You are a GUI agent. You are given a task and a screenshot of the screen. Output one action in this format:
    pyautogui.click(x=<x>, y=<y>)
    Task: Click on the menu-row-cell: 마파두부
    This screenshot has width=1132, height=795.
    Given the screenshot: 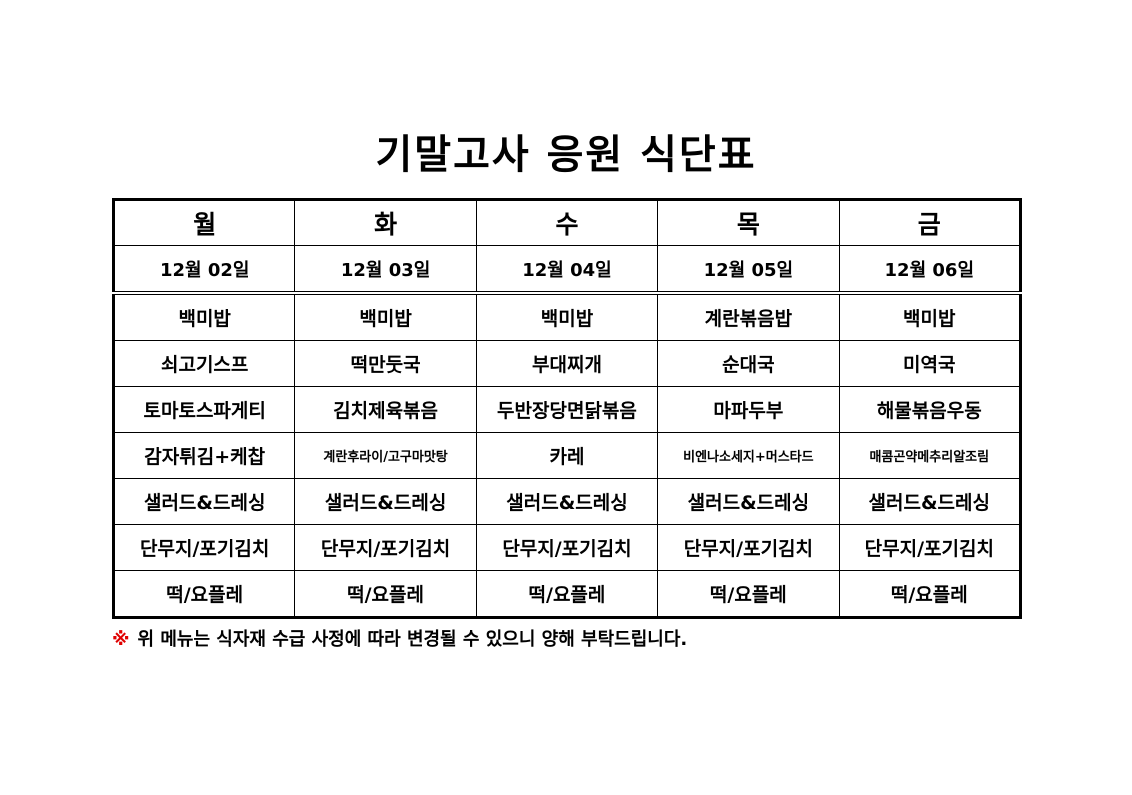 What is the action you would take?
    pyautogui.click(x=748, y=409)
    